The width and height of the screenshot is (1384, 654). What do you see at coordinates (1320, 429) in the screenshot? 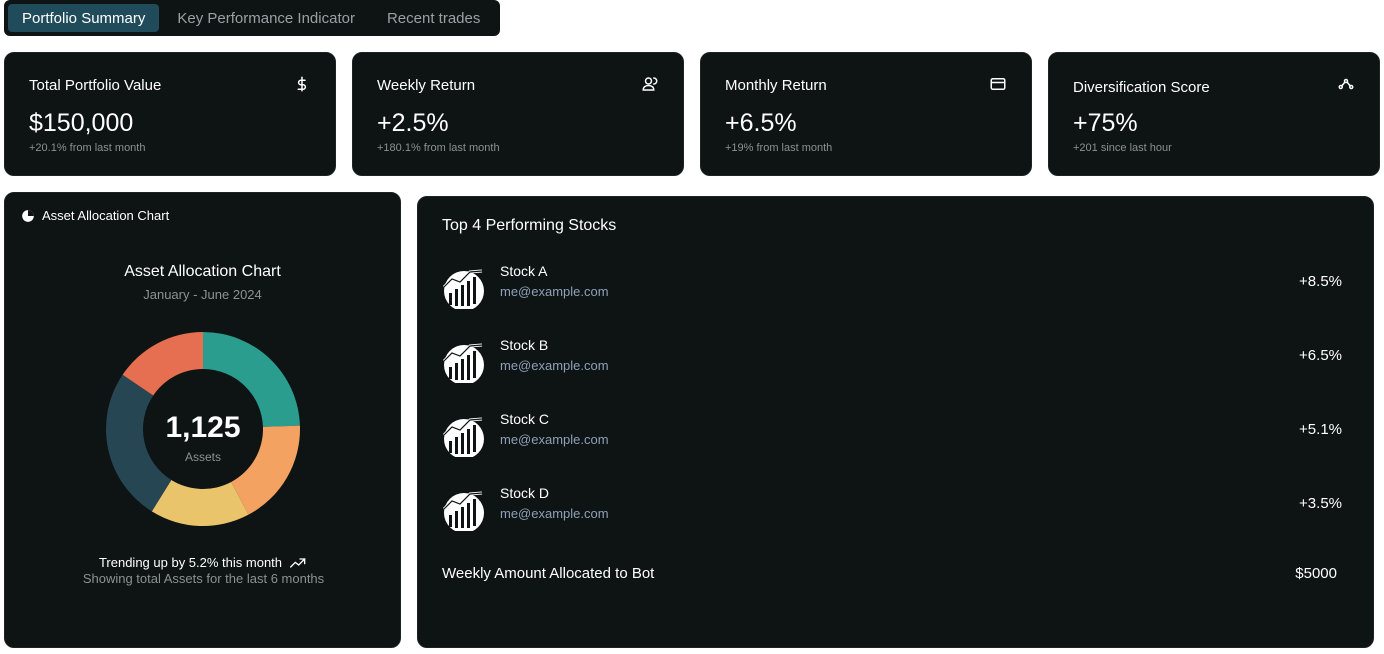
I see `stock-change: +5.1%` at bounding box center [1320, 429].